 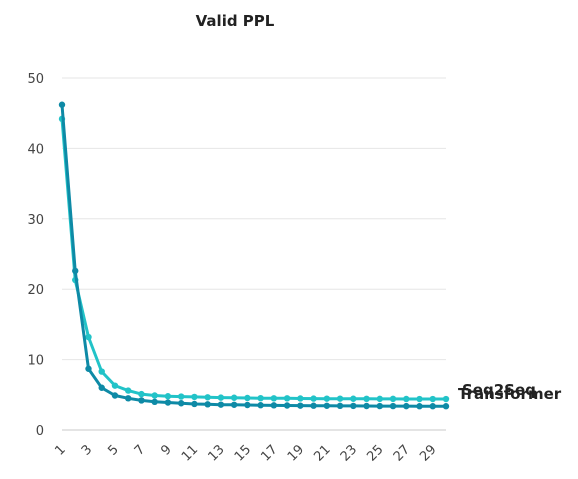 I want to click on x-tick-label: 17, so click(x=269, y=453).